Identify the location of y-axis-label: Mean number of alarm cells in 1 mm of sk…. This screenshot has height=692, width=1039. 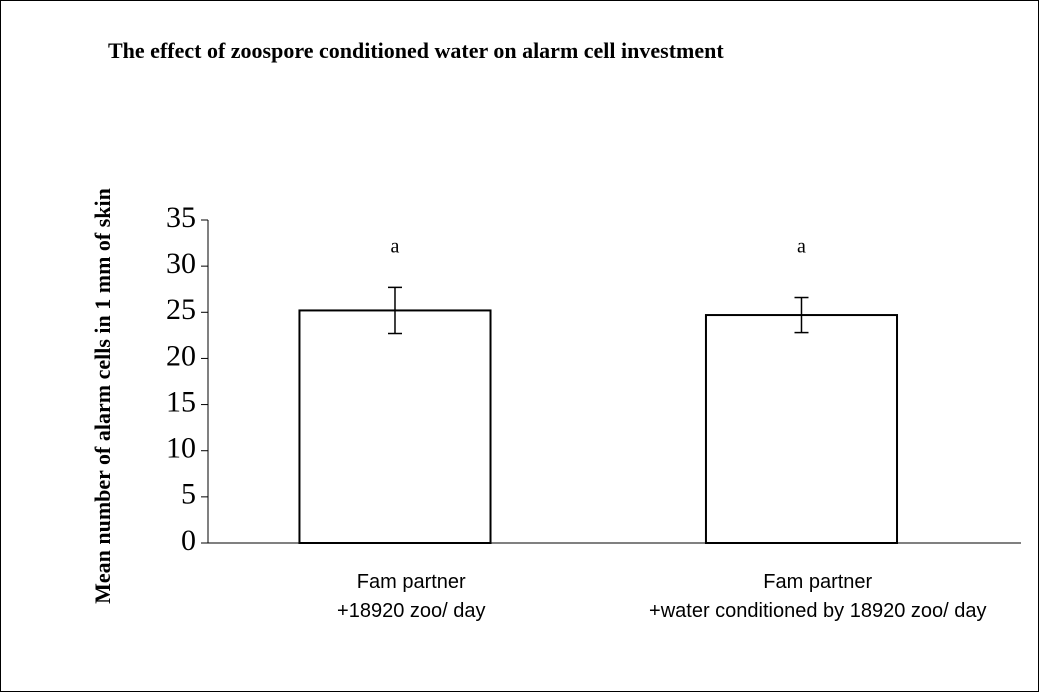
(102, 396).